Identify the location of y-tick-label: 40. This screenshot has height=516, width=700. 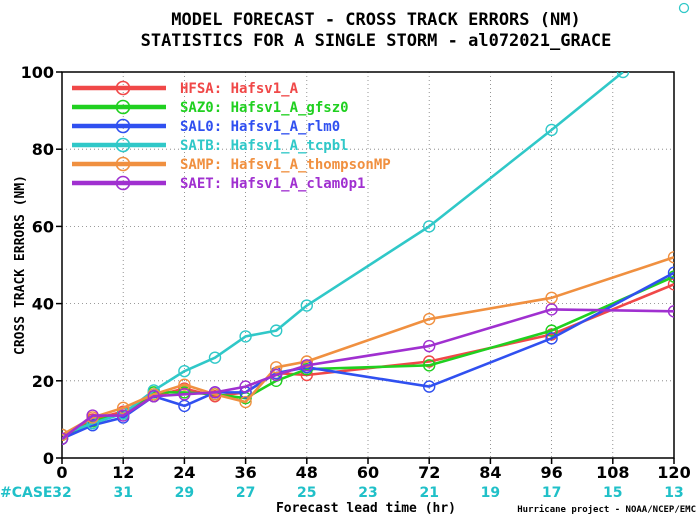
(43, 304).